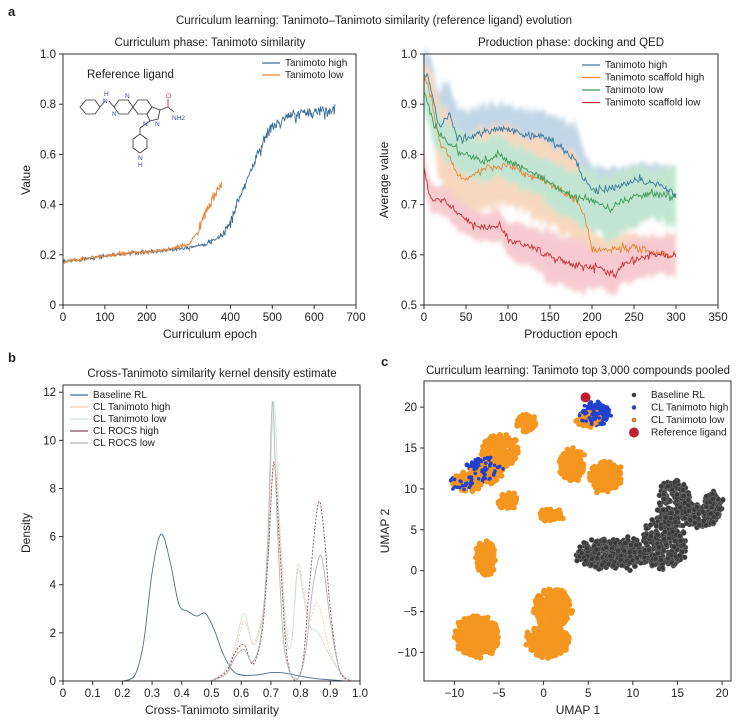 Image resolution: width=748 pixels, height=727 pixels. Describe the element at coordinates (48, 206) in the screenshot. I see `y-tick-label: 0.4` at that location.